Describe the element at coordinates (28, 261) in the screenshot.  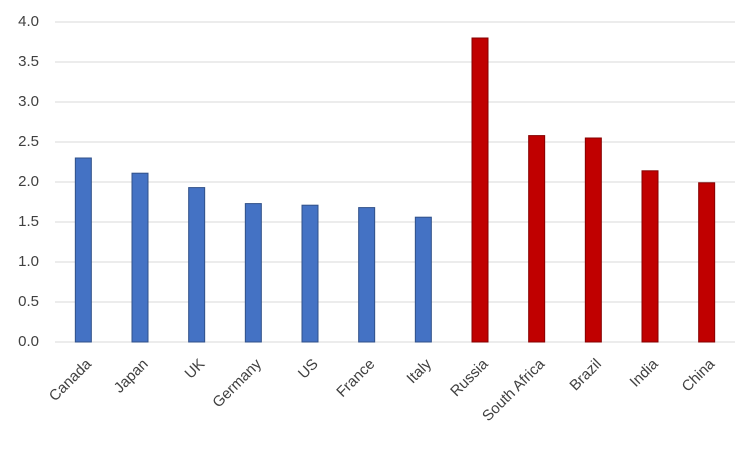
I see `y-tick-label: 1.0` at that location.